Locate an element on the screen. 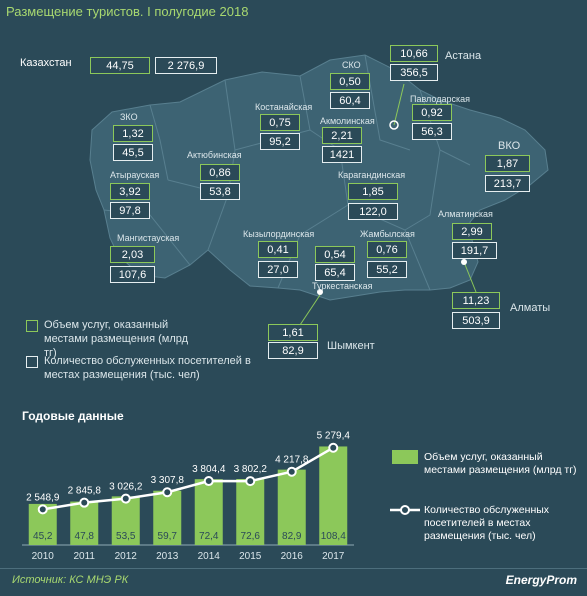 Image resolution: width=587 pixels, height=596 pixels. mangystau-services: 2,03 is located at coordinates (132, 254).